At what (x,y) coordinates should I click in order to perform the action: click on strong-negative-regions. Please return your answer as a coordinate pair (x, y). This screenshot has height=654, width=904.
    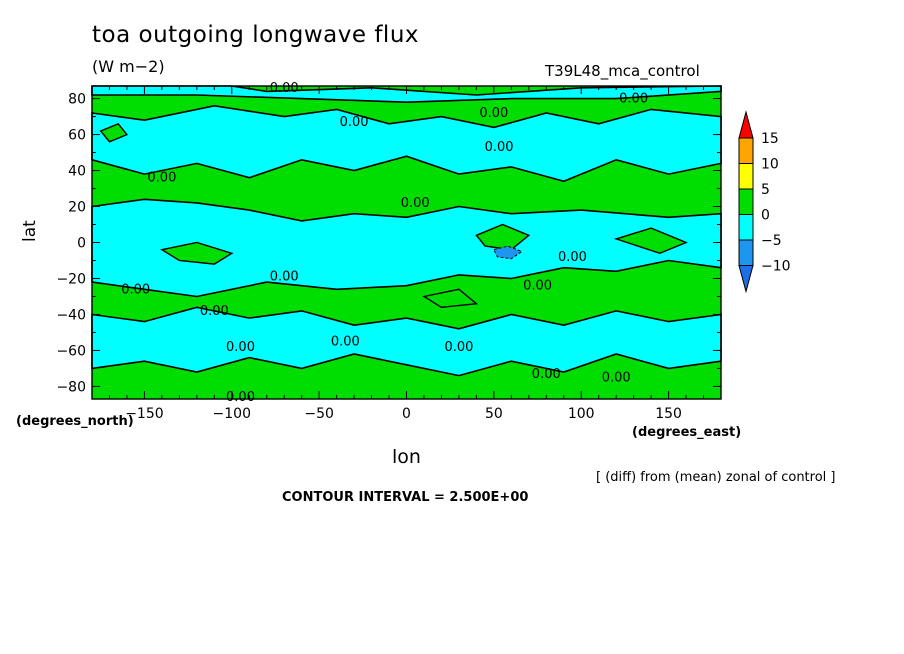
    Looking at the image, I should click on (508, 252).